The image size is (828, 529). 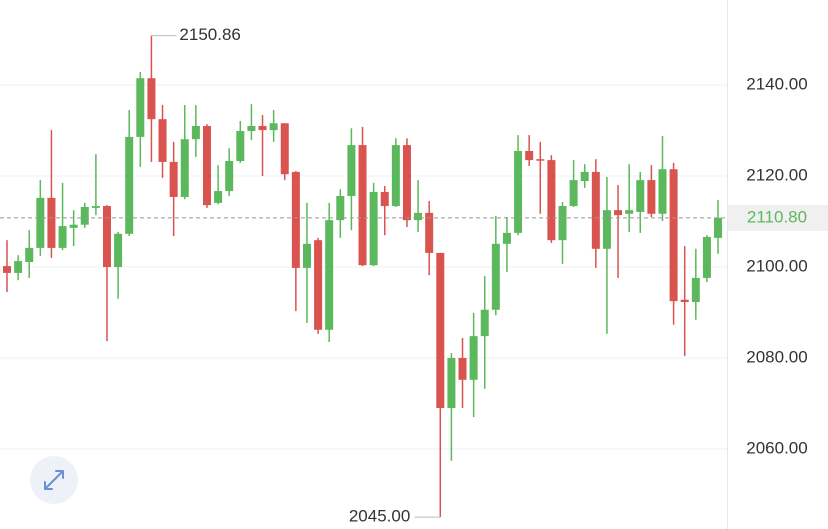 What do you see at coordinates (776, 447) in the screenshot?
I see `y-tick-label: 2060.00` at bounding box center [776, 447].